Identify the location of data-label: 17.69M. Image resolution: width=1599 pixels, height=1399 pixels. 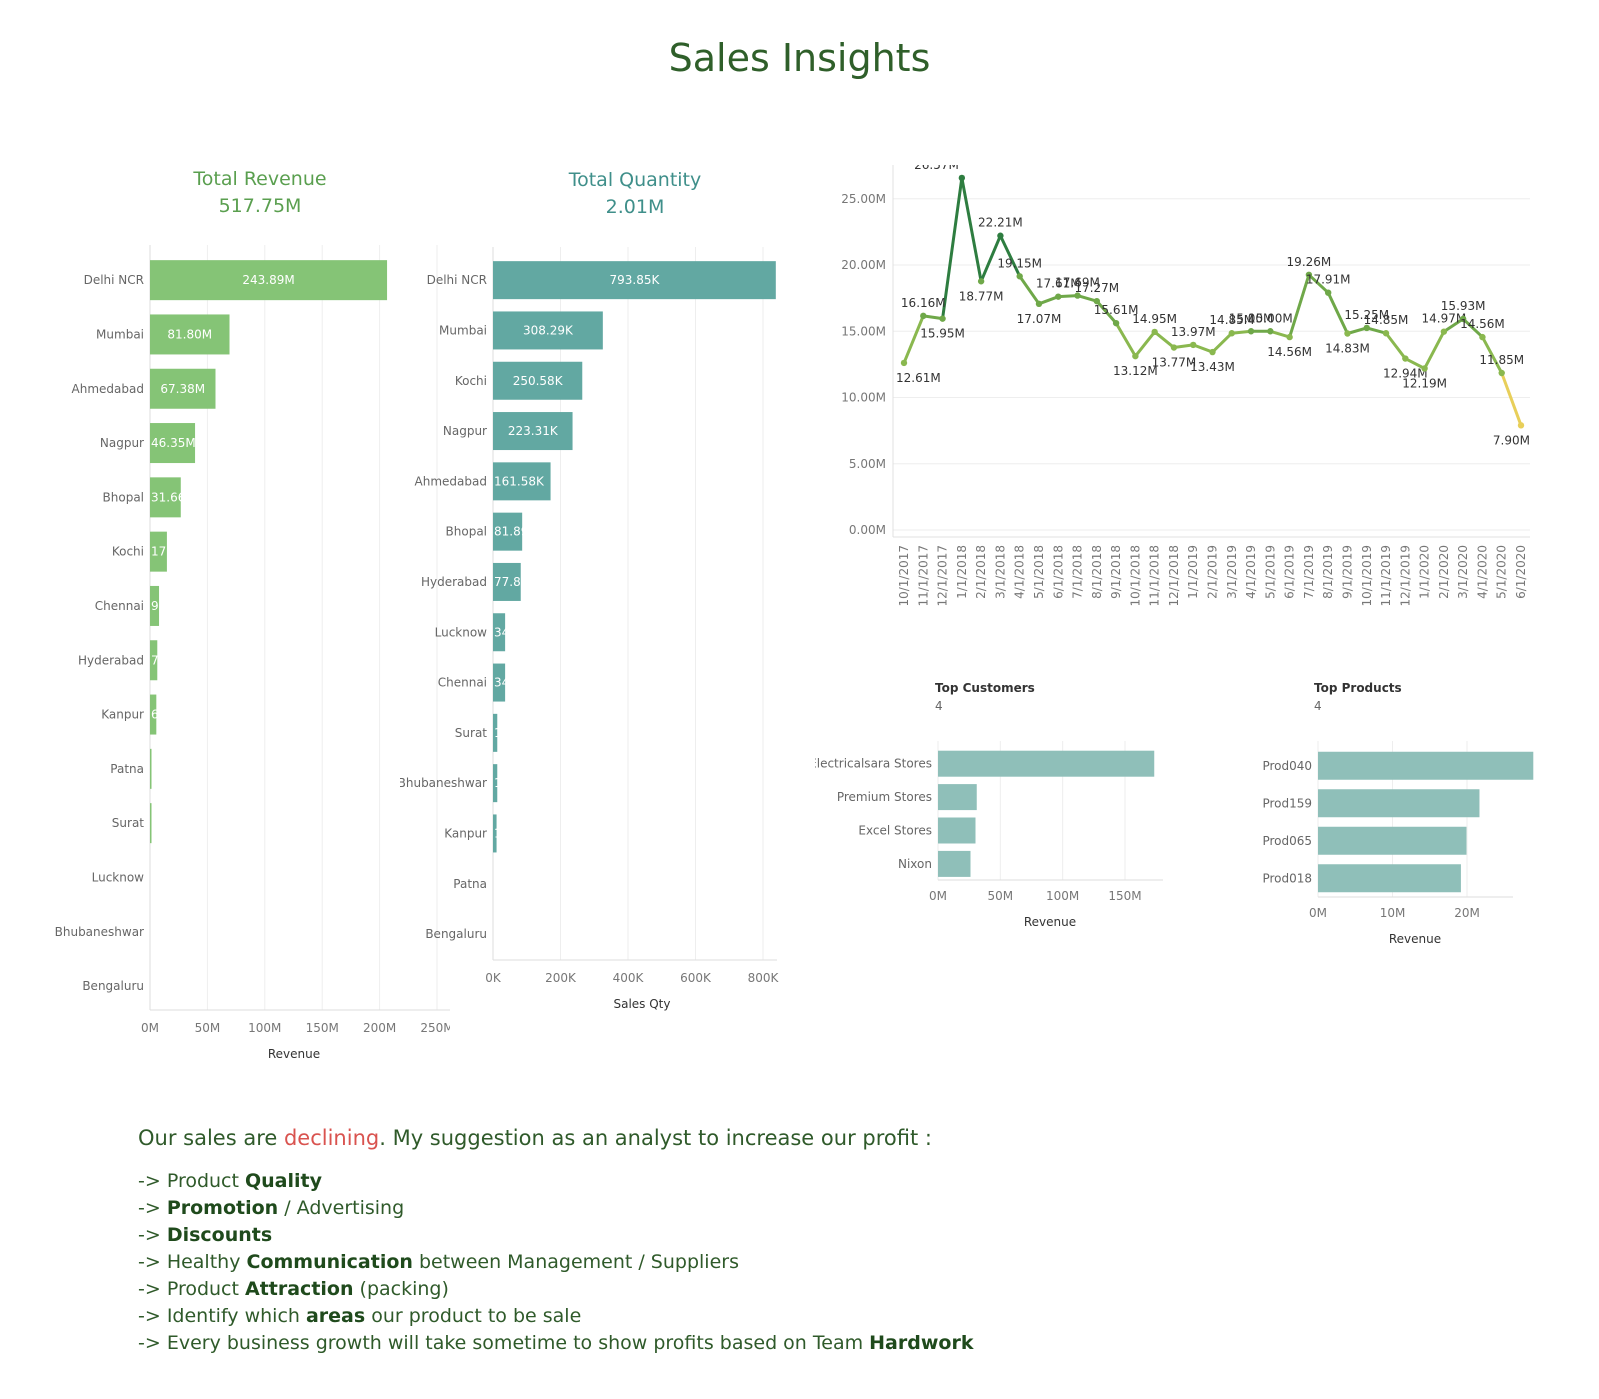
(1077, 283).